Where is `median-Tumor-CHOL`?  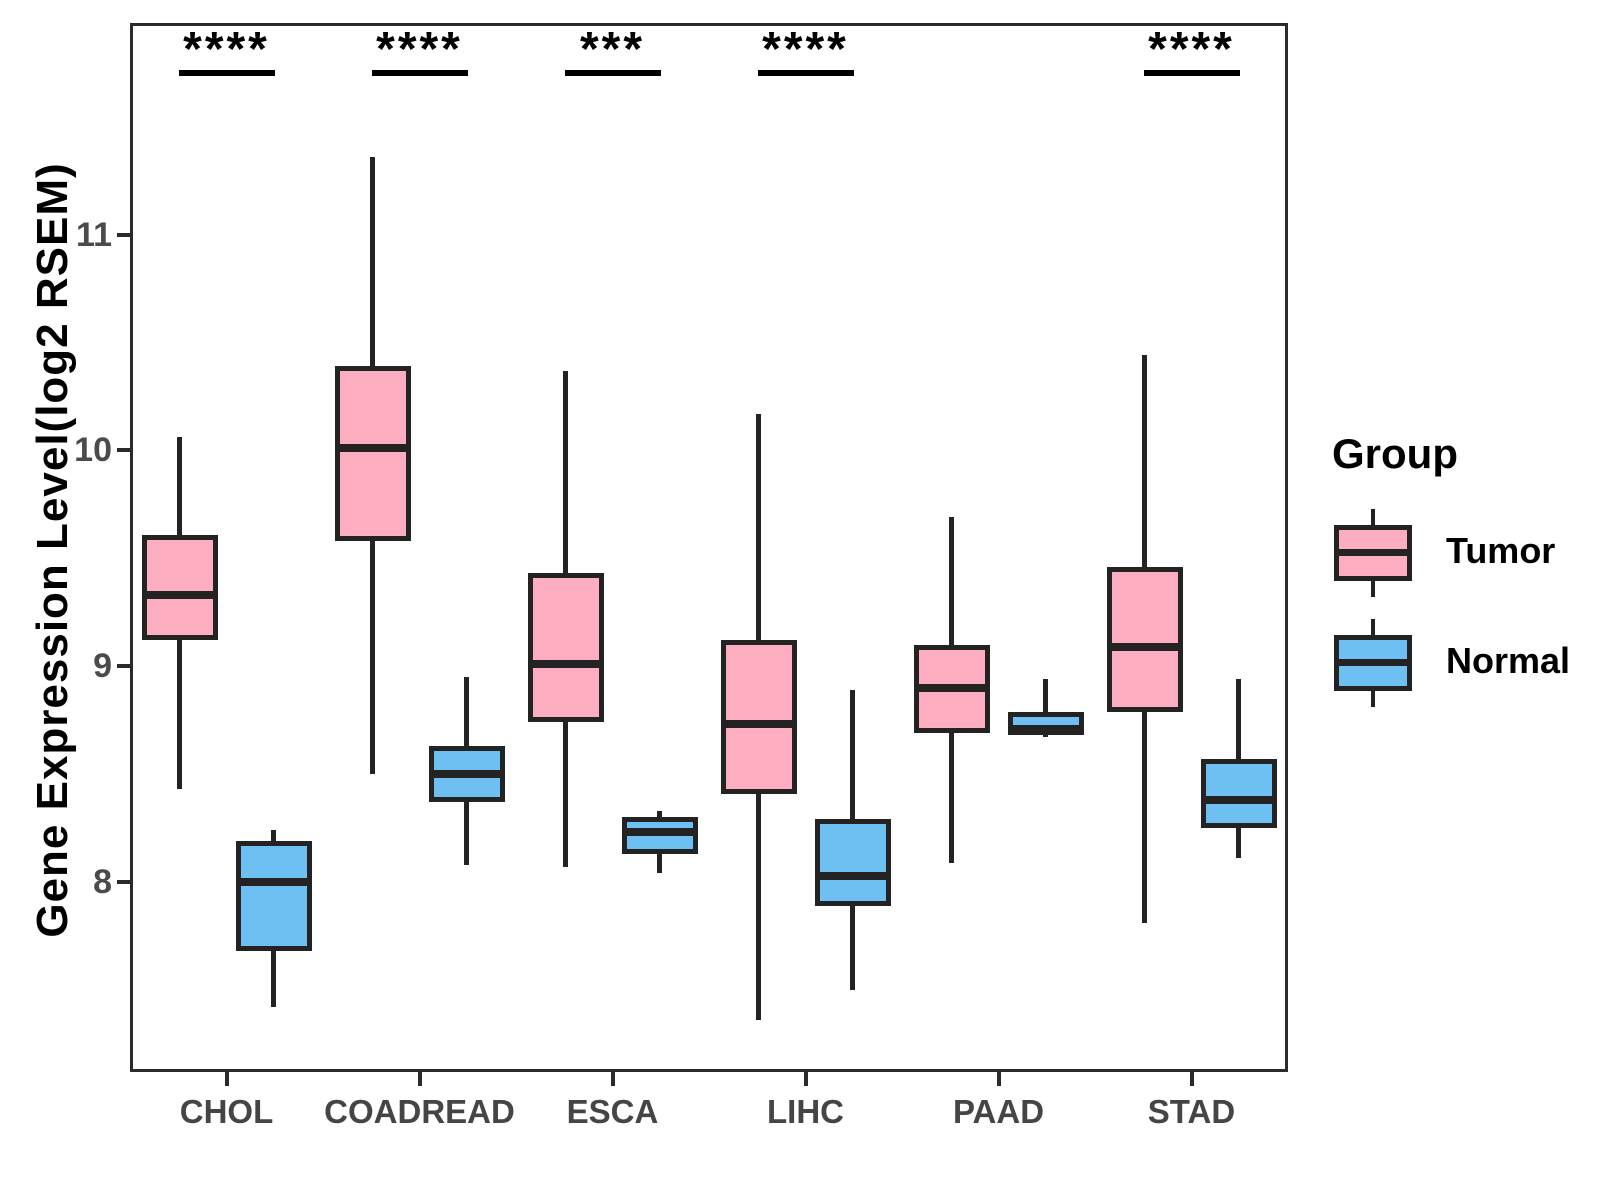
median-Tumor-CHOL is located at coordinates (179, 594).